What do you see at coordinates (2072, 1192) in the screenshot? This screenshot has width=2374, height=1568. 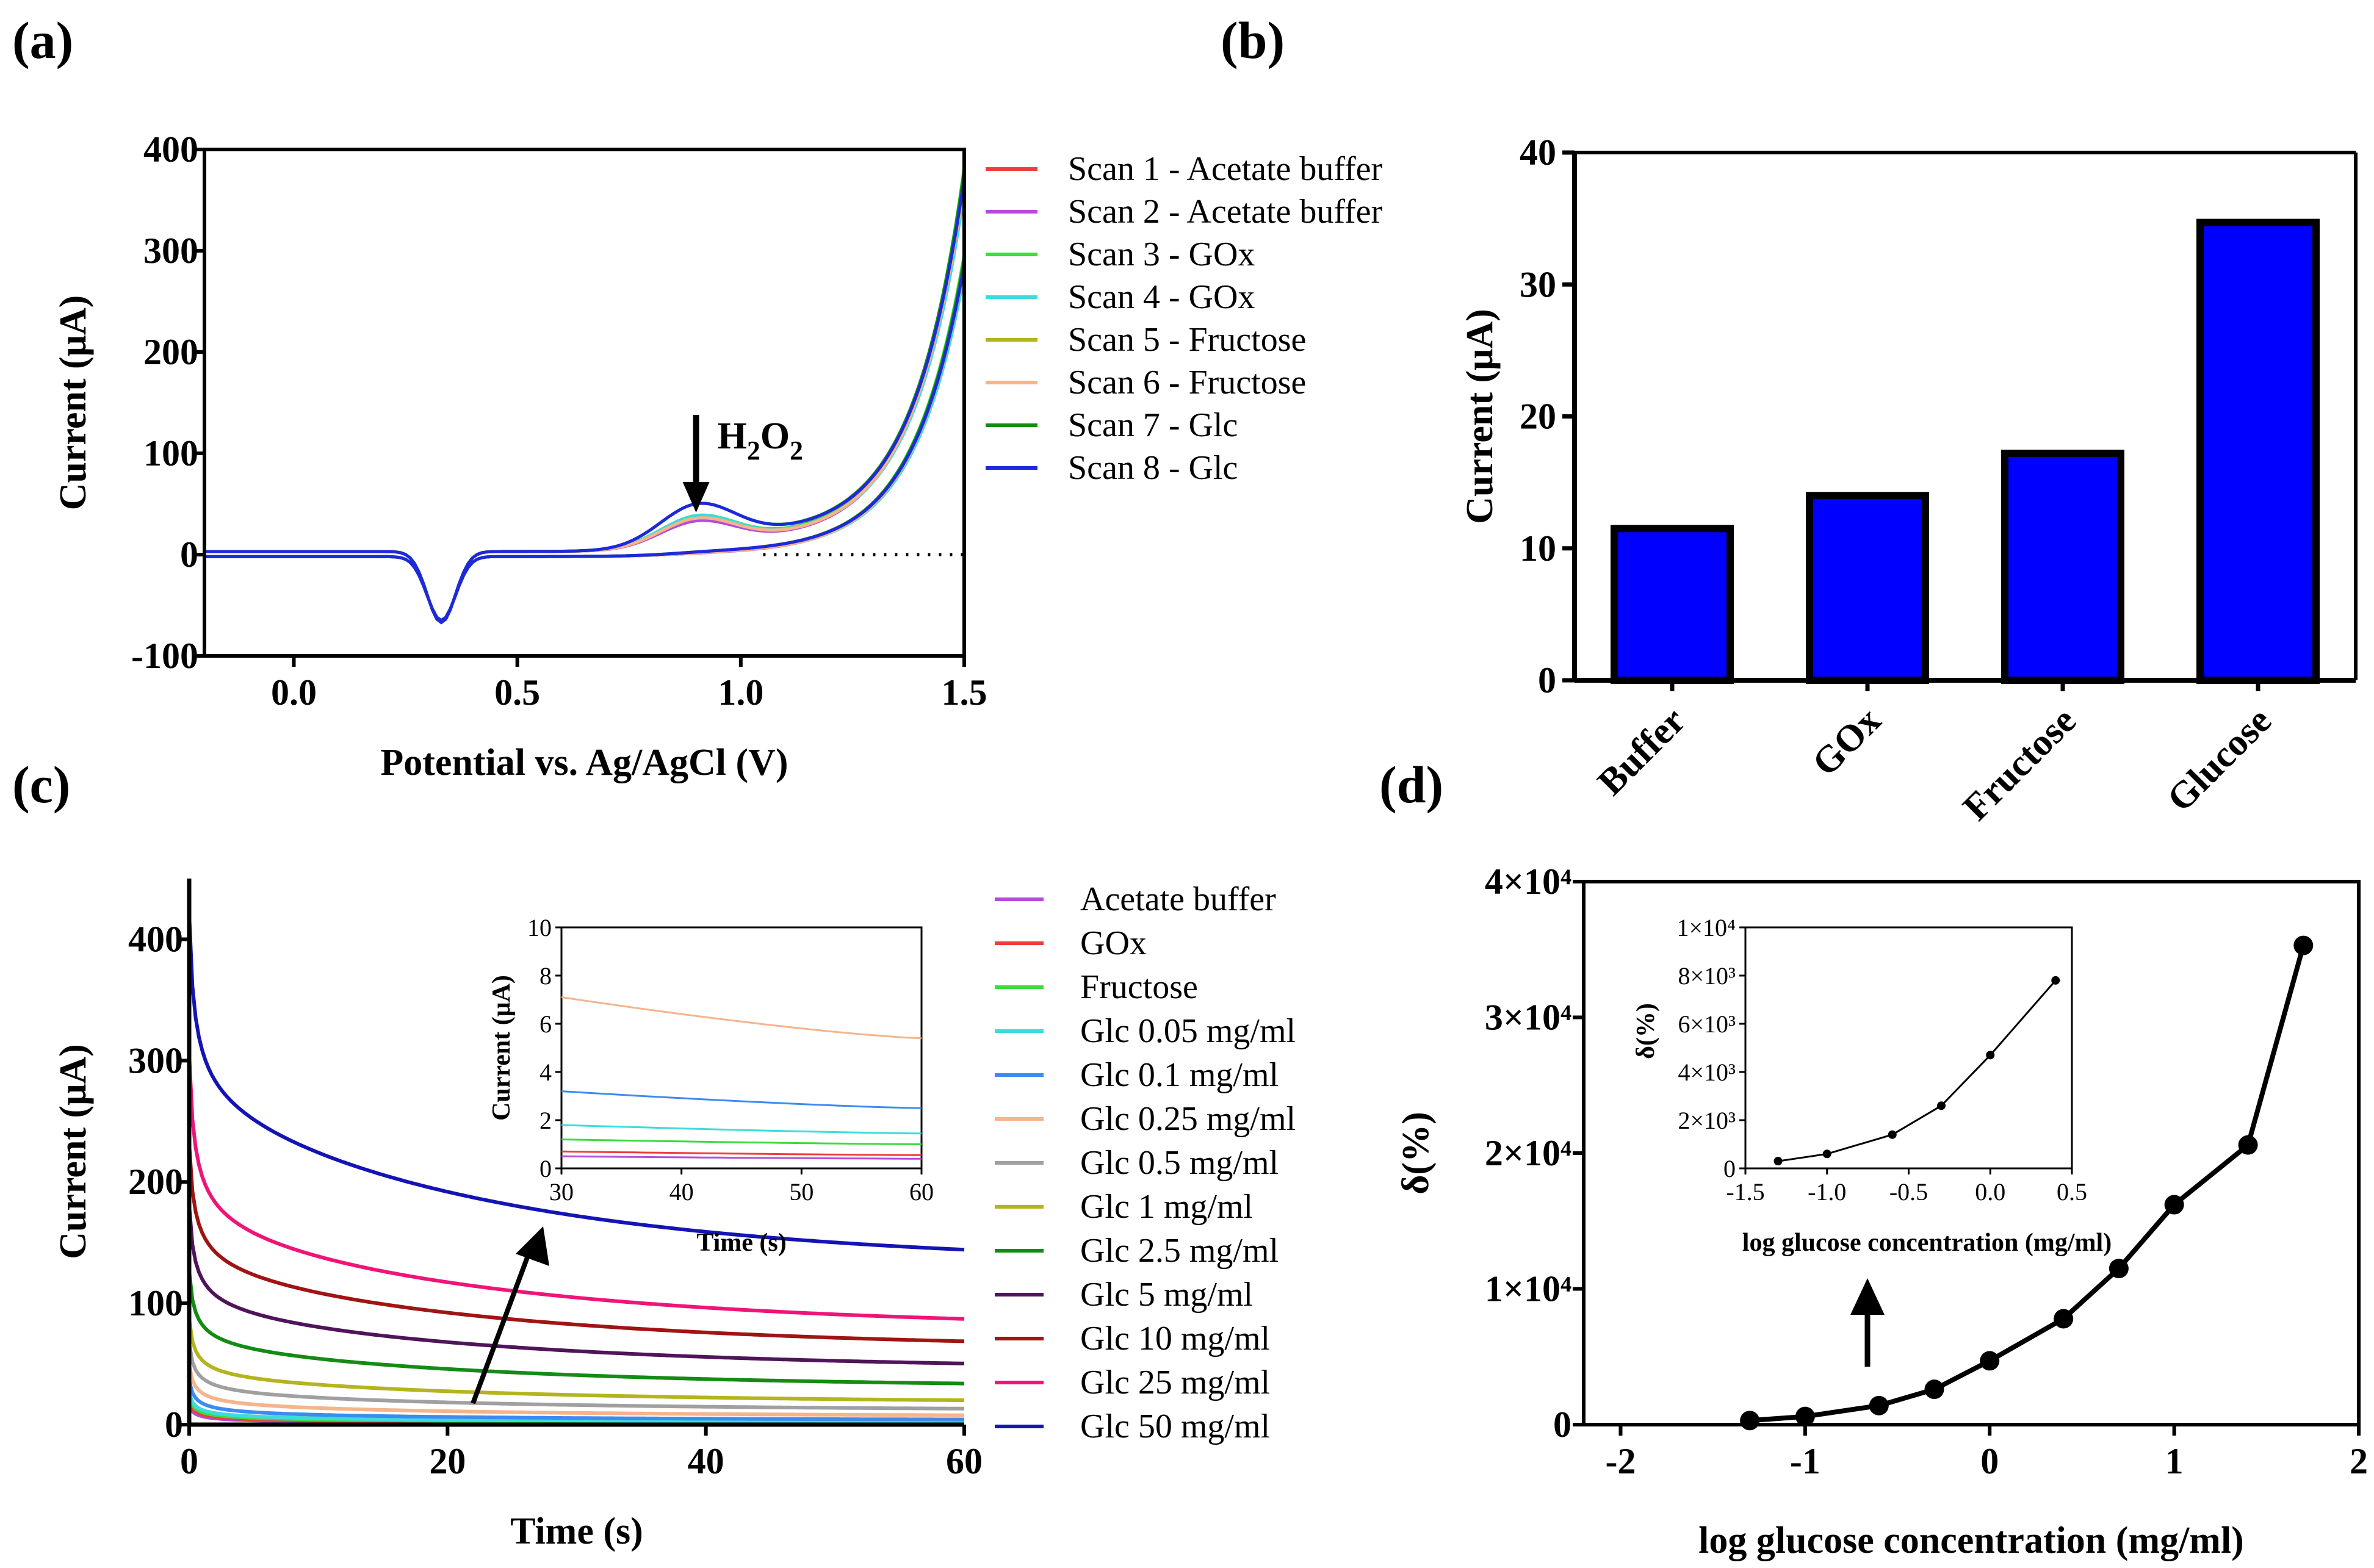 I see `inset-x-tick-label-d: 0.5` at bounding box center [2072, 1192].